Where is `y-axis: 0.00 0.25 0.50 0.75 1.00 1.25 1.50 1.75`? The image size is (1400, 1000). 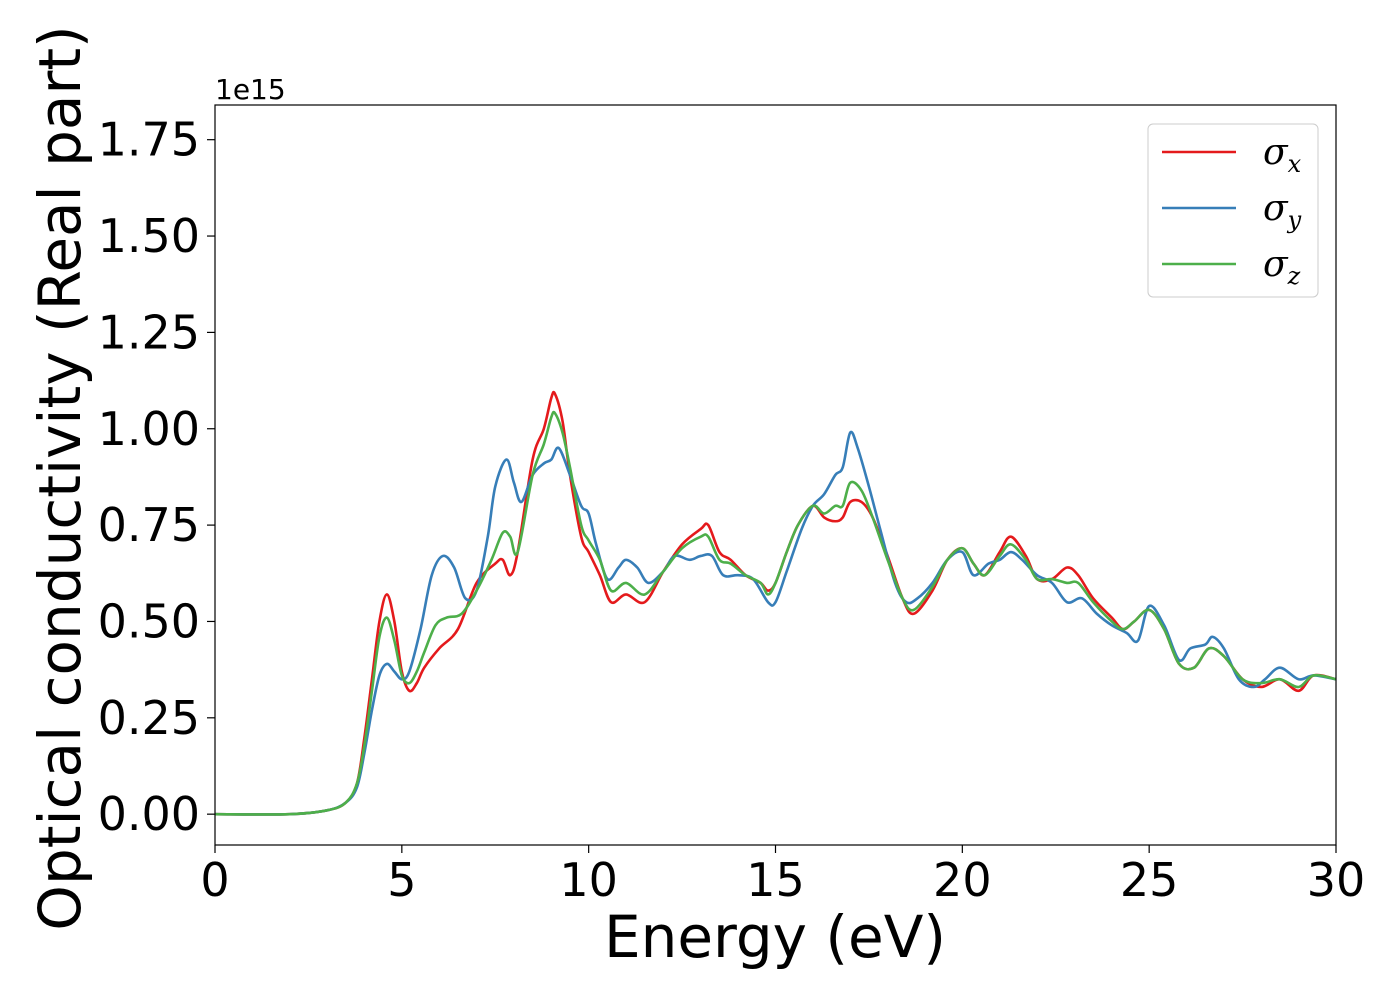 y-axis: 0.00 0.25 0.50 0.75 1.00 1.25 1.50 1.75 is located at coordinates (156, 477).